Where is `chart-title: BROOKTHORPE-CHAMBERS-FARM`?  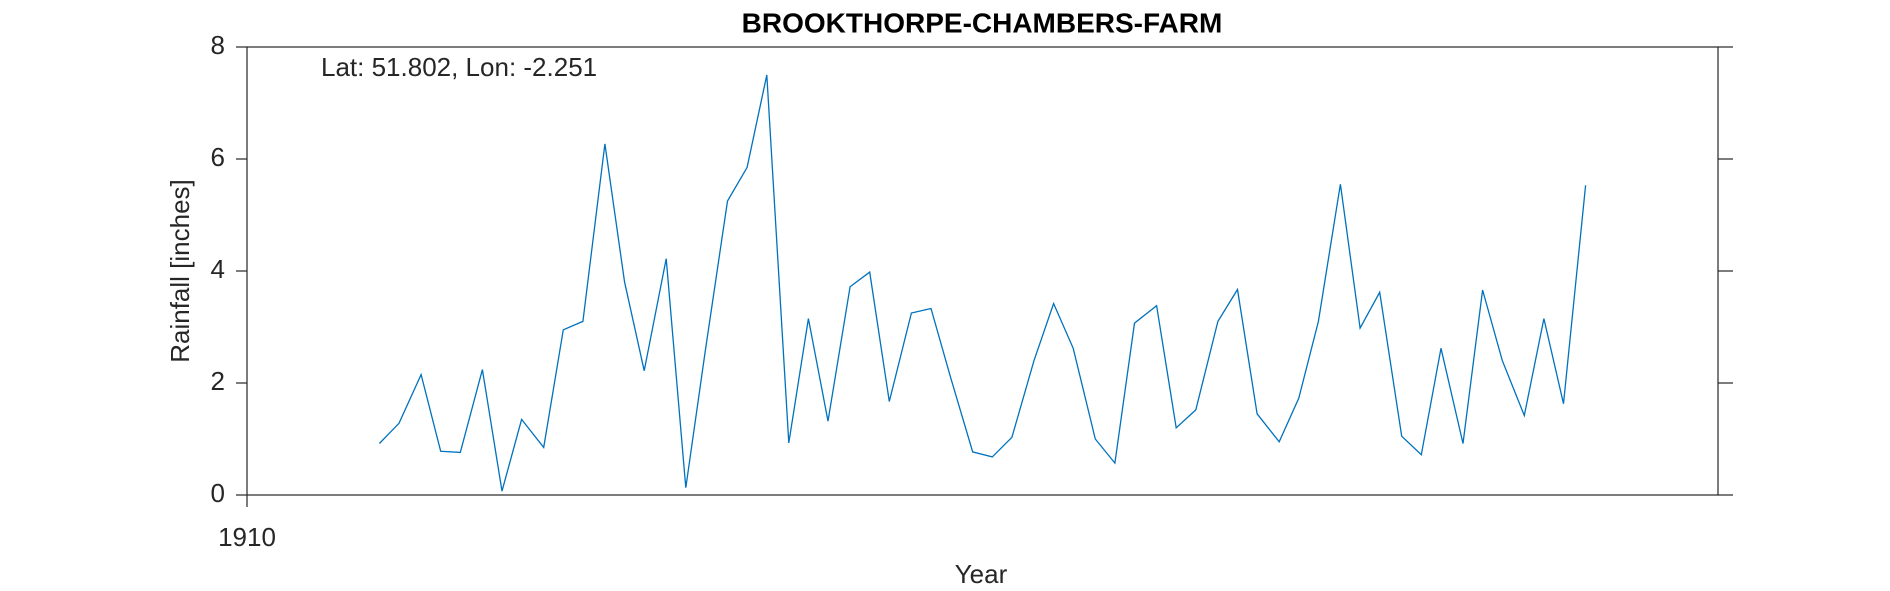 chart-title: BROOKTHORPE-CHAMBERS-FARM is located at coordinates (982, 22).